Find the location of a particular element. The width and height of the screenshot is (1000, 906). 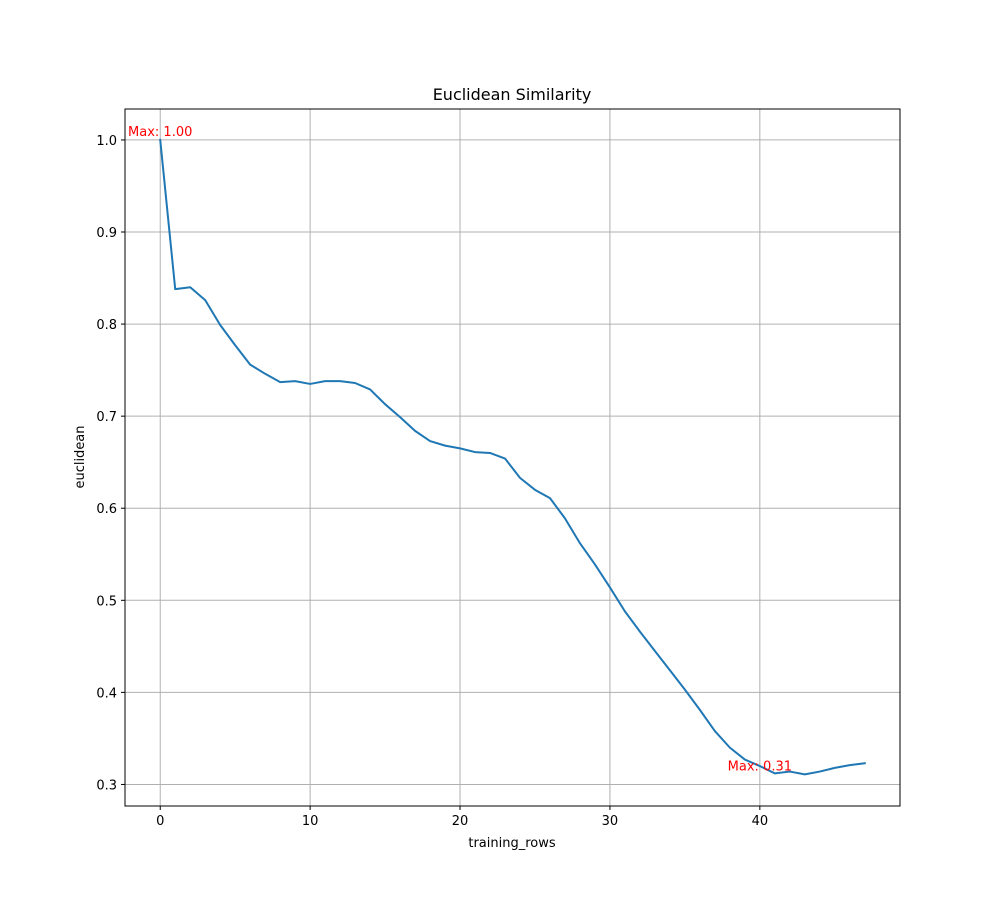

y-tick-label: 0.7 is located at coordinates (106, 417).